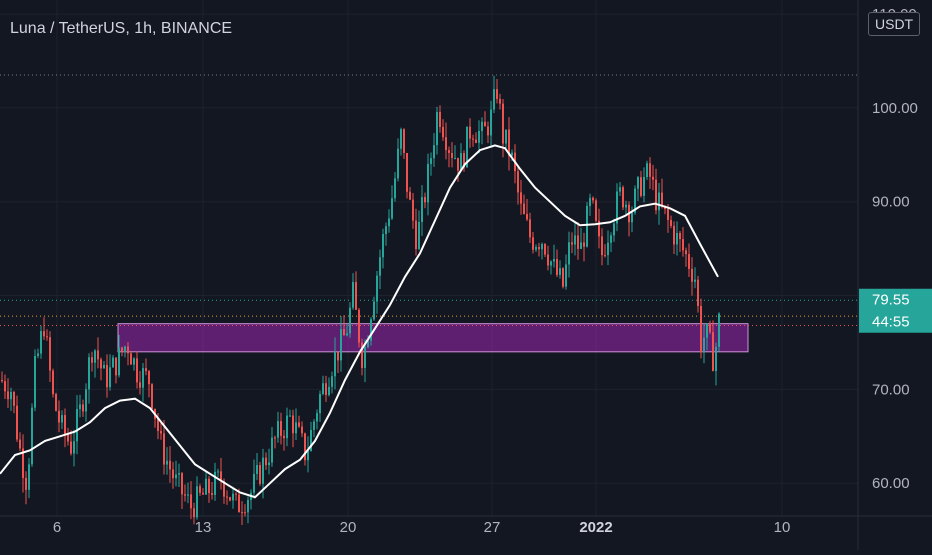 This screenshot has width=932, height=555. What do you see at coordinates (121, 28) in the screenshot?
I see `symbol-title: Luna / TetherUS, 1h, BINANCE` at bounding box center [121, 28].